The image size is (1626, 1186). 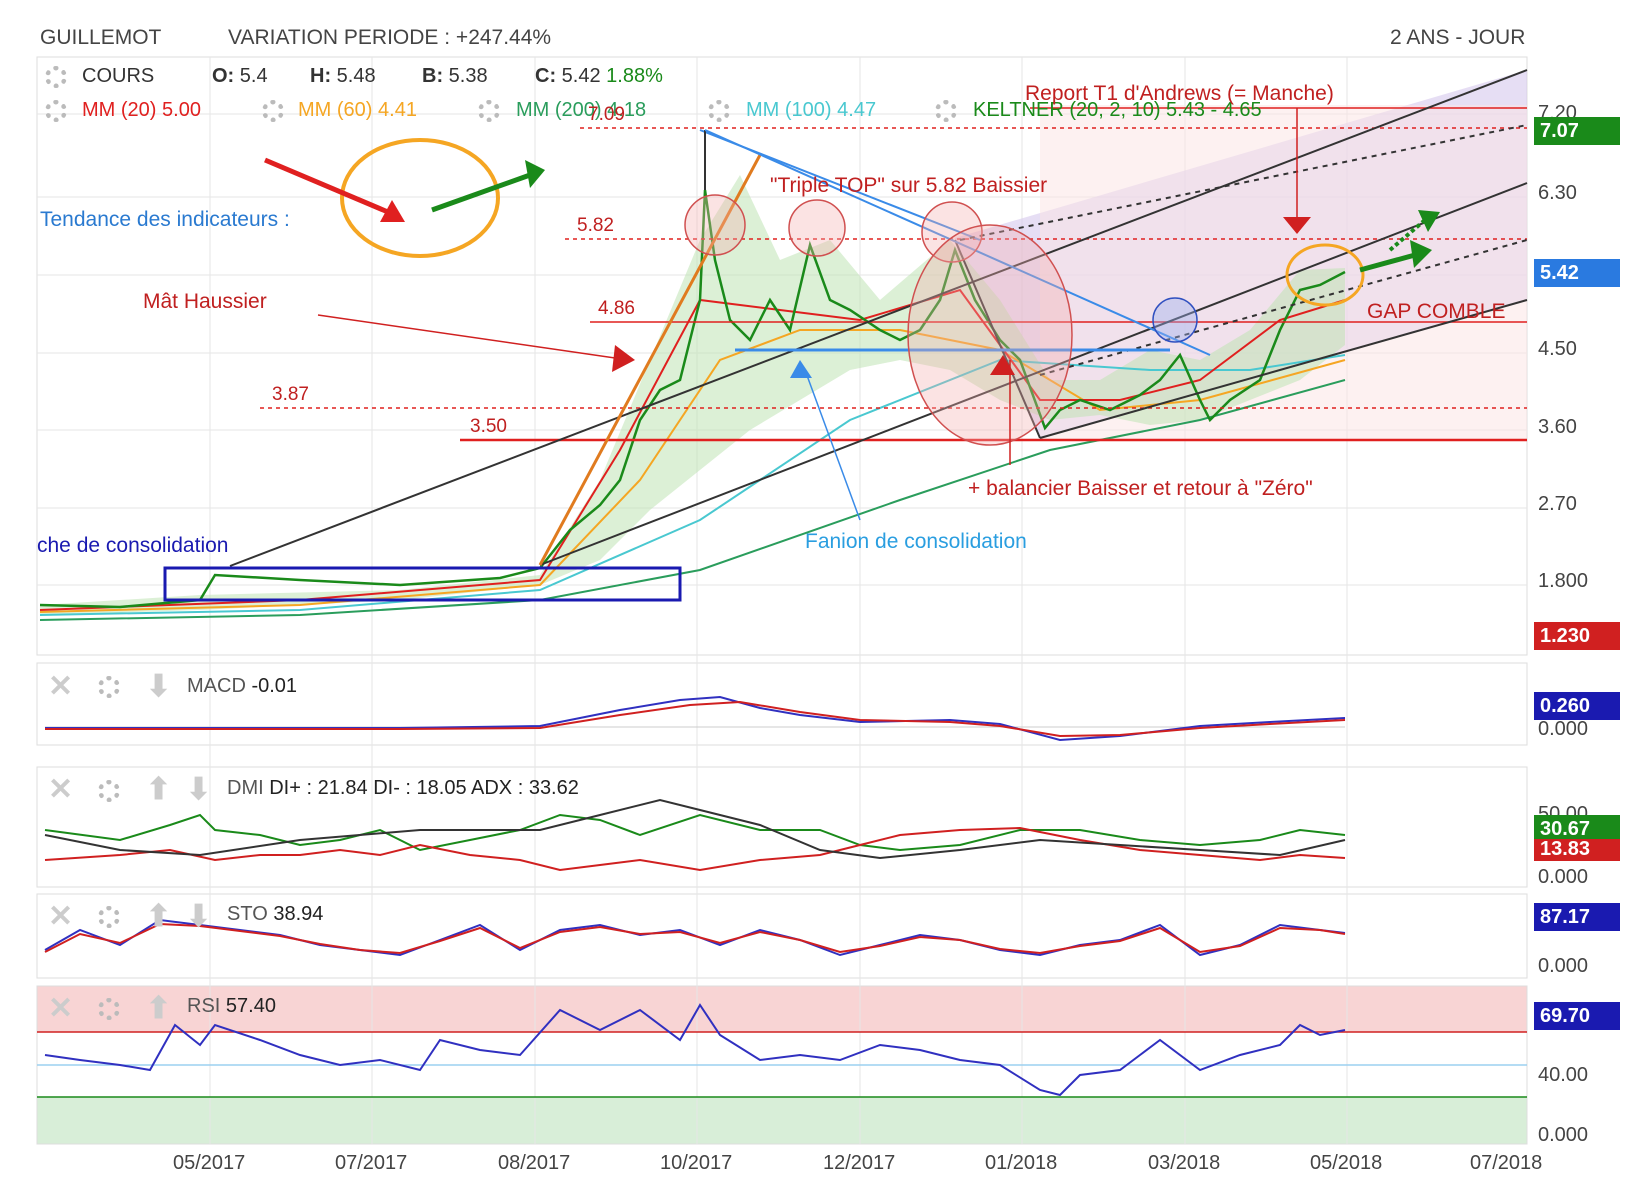 What do you see at coordinates (199, 789) in the screenshot?
I see `dmi-down-icon: ⬇` at bounding box center [199, 789].